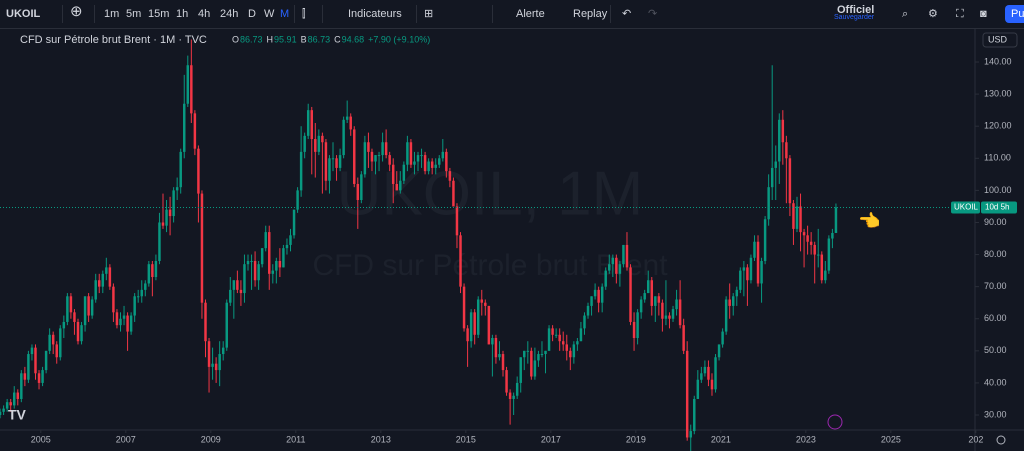 Image resolution: width=1024 pixels, height=451 pixels. Describe the element at coordinates (530, 14) in the screenshot. I see `alert-button: Alerte` at that location.